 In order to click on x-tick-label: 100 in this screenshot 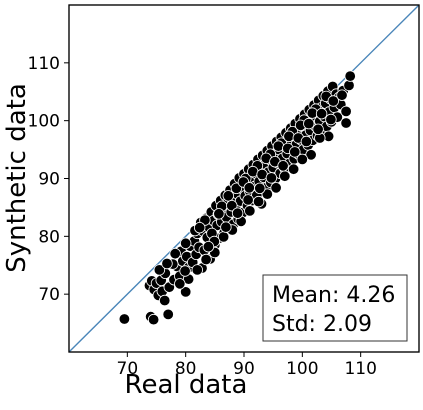, I will do `click(302, 369)`.